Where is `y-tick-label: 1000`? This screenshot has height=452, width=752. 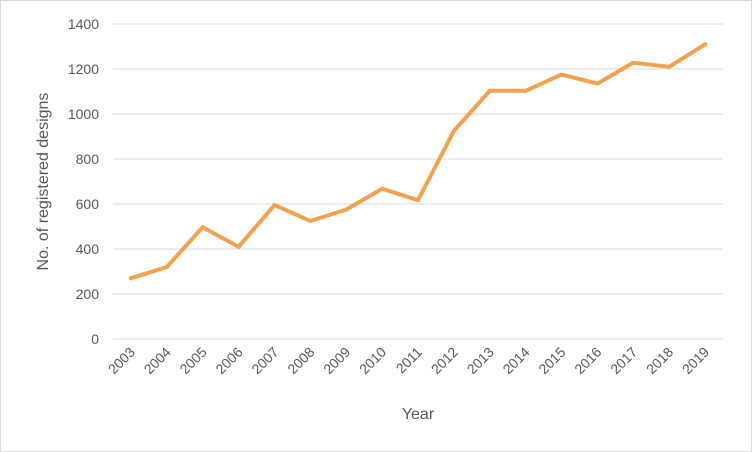 y-tick-label: 1000 is located at coordinates (83, 114).